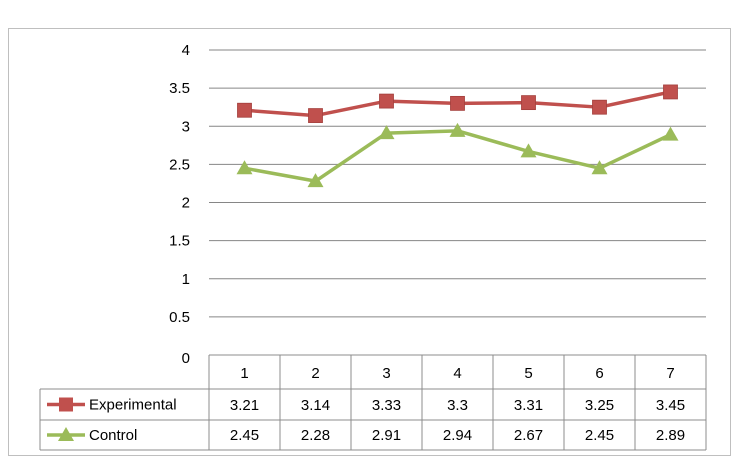  Describe the element at coordinates (244, 405) in the screenshot. I see `table-value: 3.21` at that location.